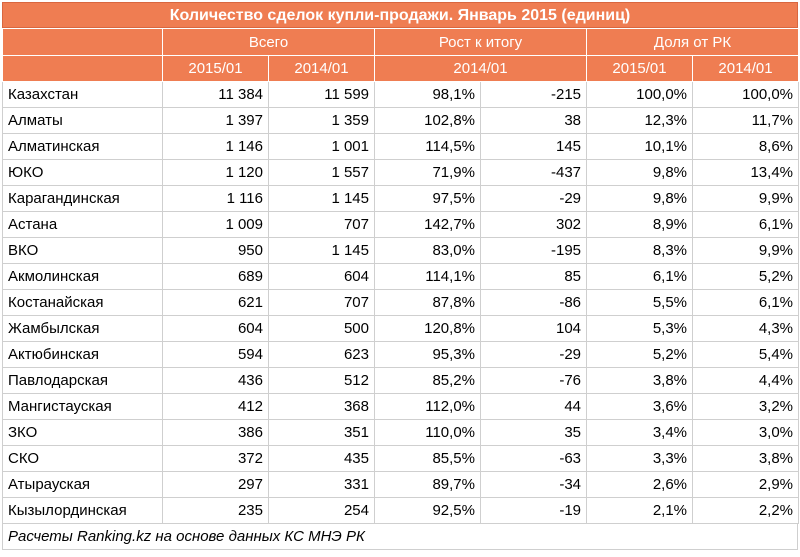  What do you see at coordinates (640, 224) in the screenshot?
I see `cell-share-2015: 8,9%` at bounding box center [640, 224].